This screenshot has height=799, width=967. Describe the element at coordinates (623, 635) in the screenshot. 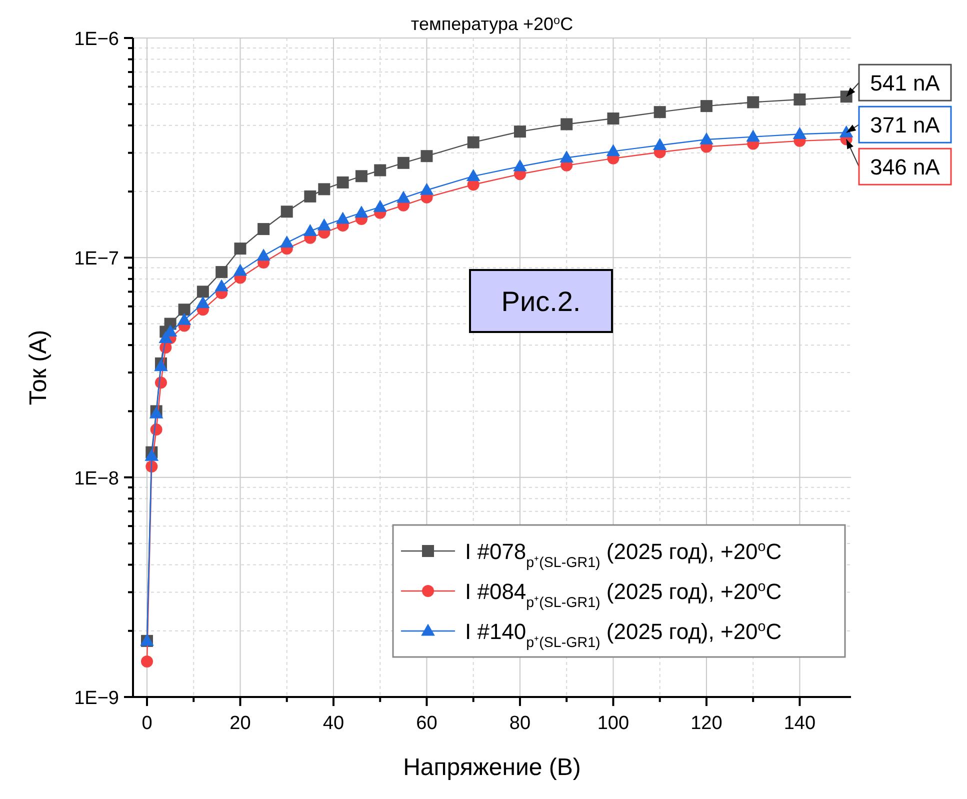

I see `legend-label: I #140$_{p⁺(SL-GR1)}$ (2025 год), +20$^{o}$C` at that location.